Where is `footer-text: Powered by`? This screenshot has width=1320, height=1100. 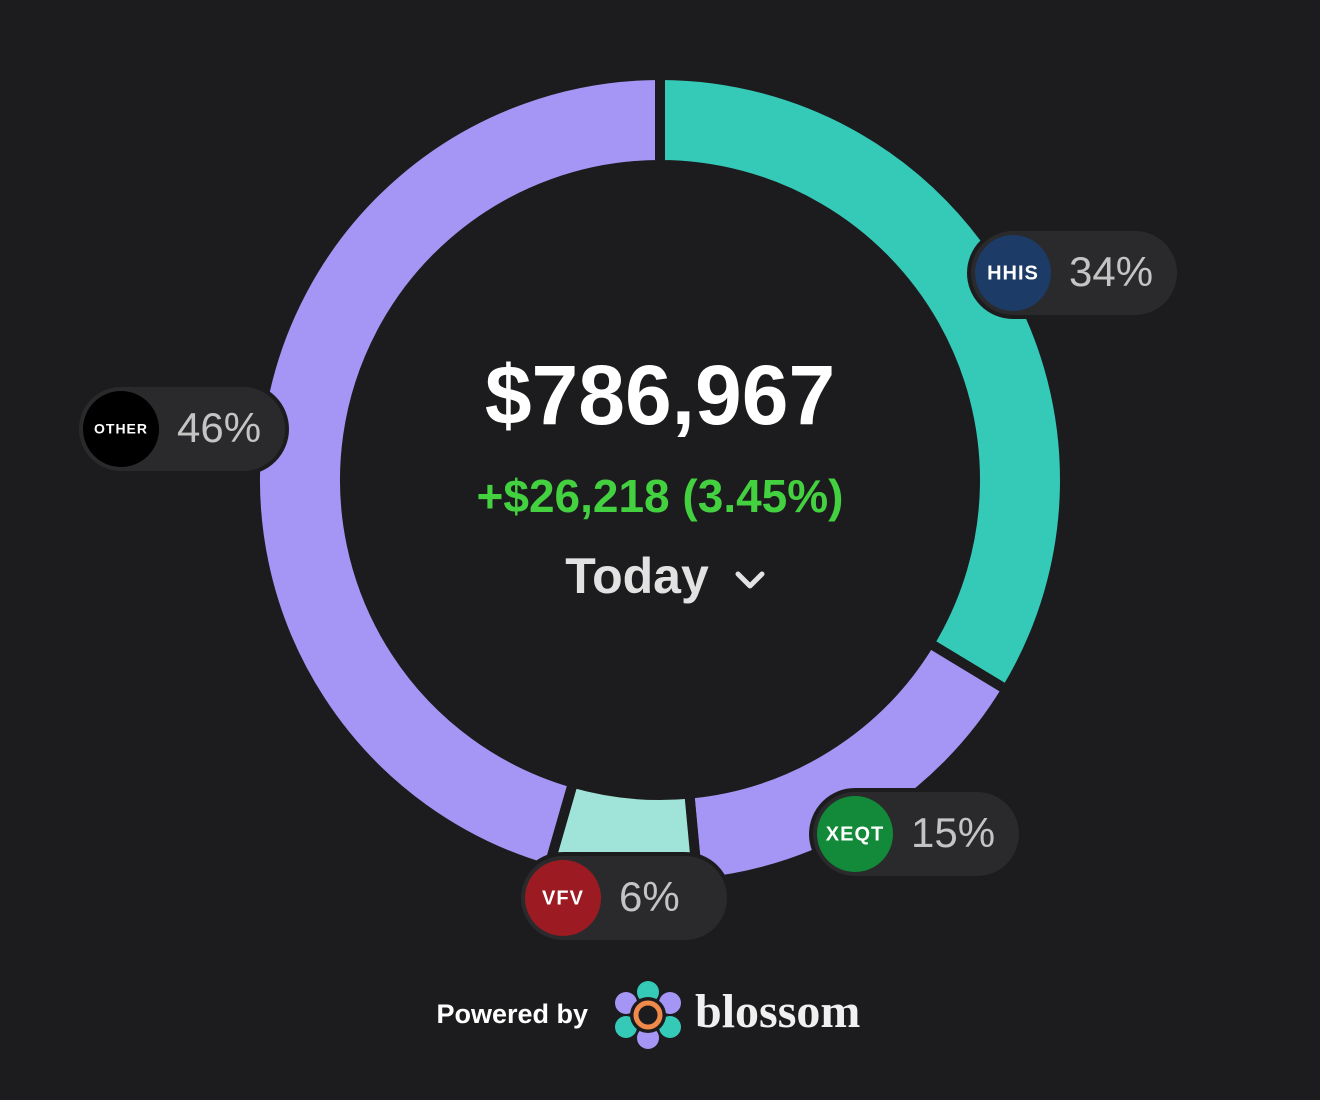 footer-text: Powered by is located at coordinates (512, 1014).